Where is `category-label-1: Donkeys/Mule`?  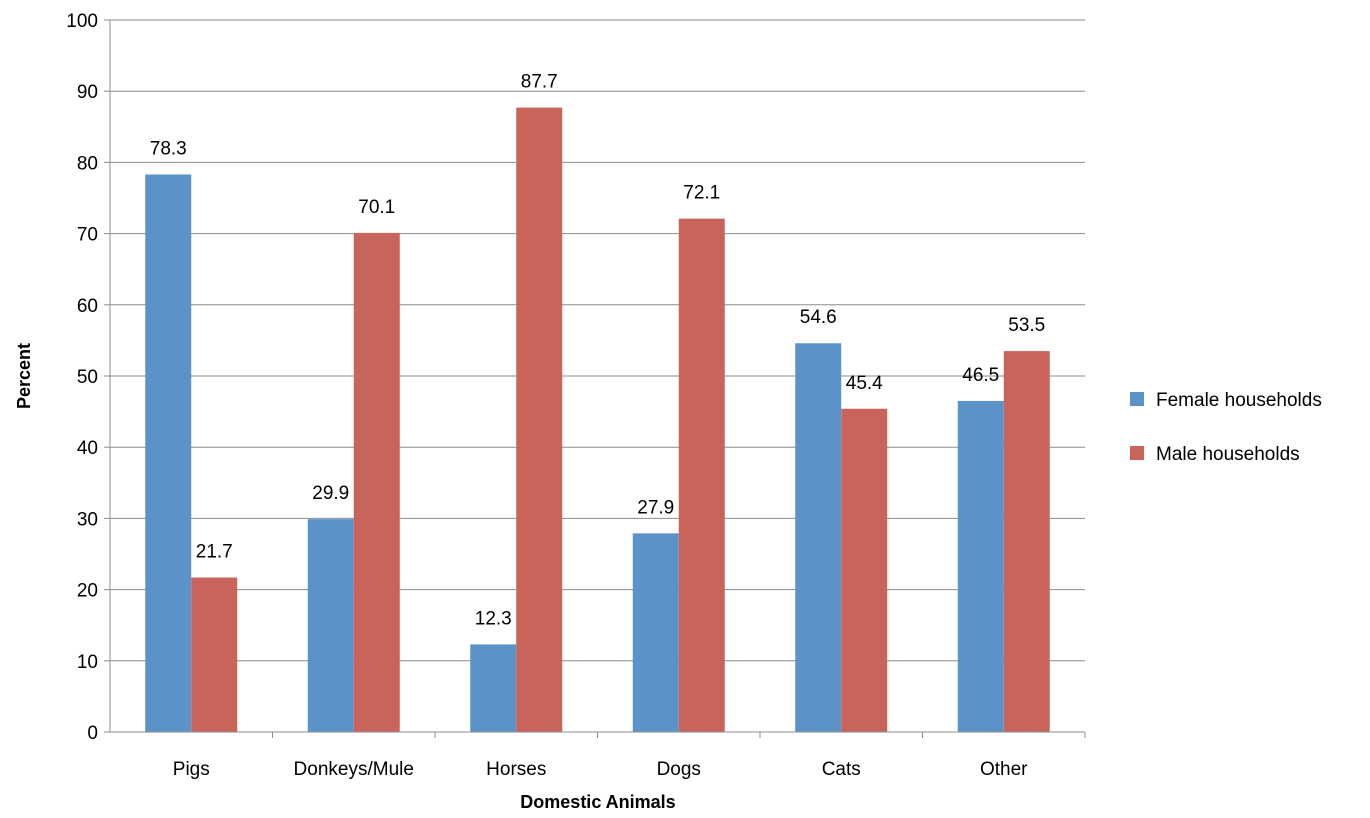 category-label-1: Donkeys/Mule is located at coordinates (354, 769).